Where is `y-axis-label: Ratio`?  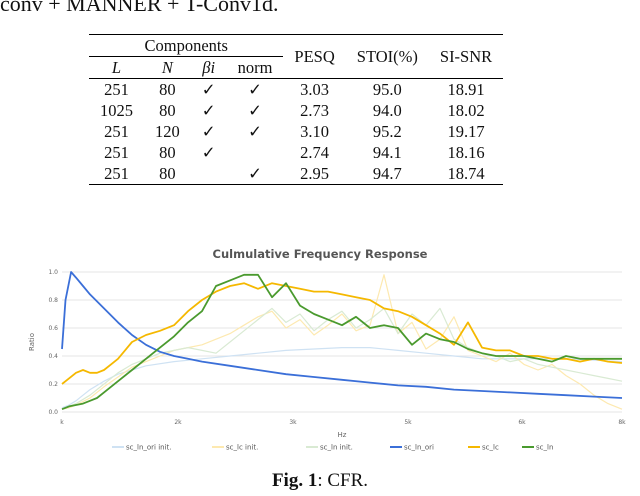
y-axis-label: Ratio is located at coordinates (32, 342).